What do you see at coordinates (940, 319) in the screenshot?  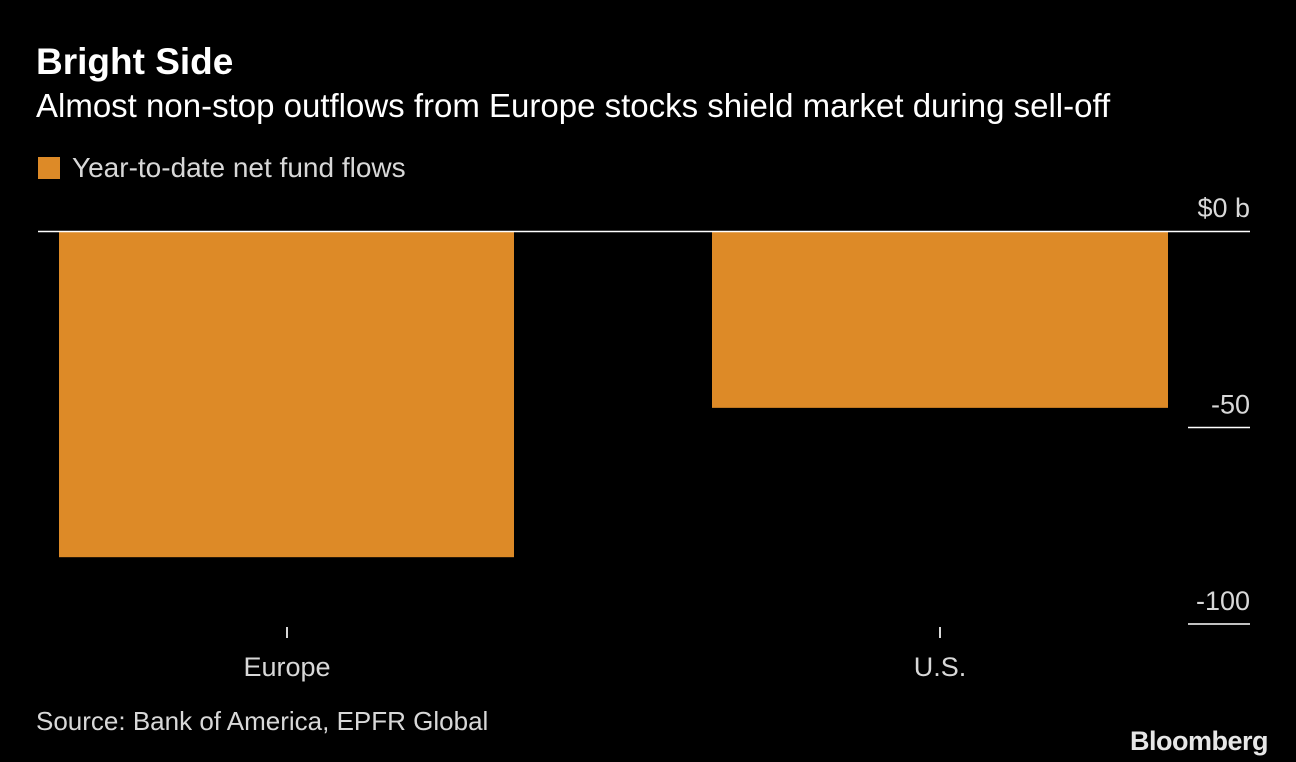 I see `bar-u-s` at bounding box center [940, 319].